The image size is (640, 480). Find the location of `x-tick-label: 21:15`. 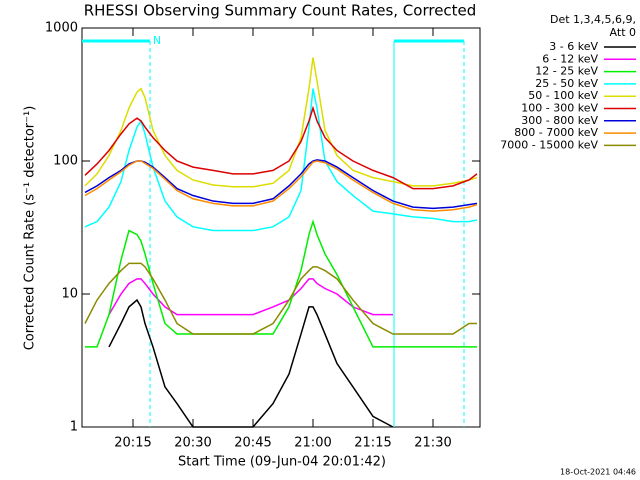

x-tick-label: 21:15 is located at coordinates (372, 443).